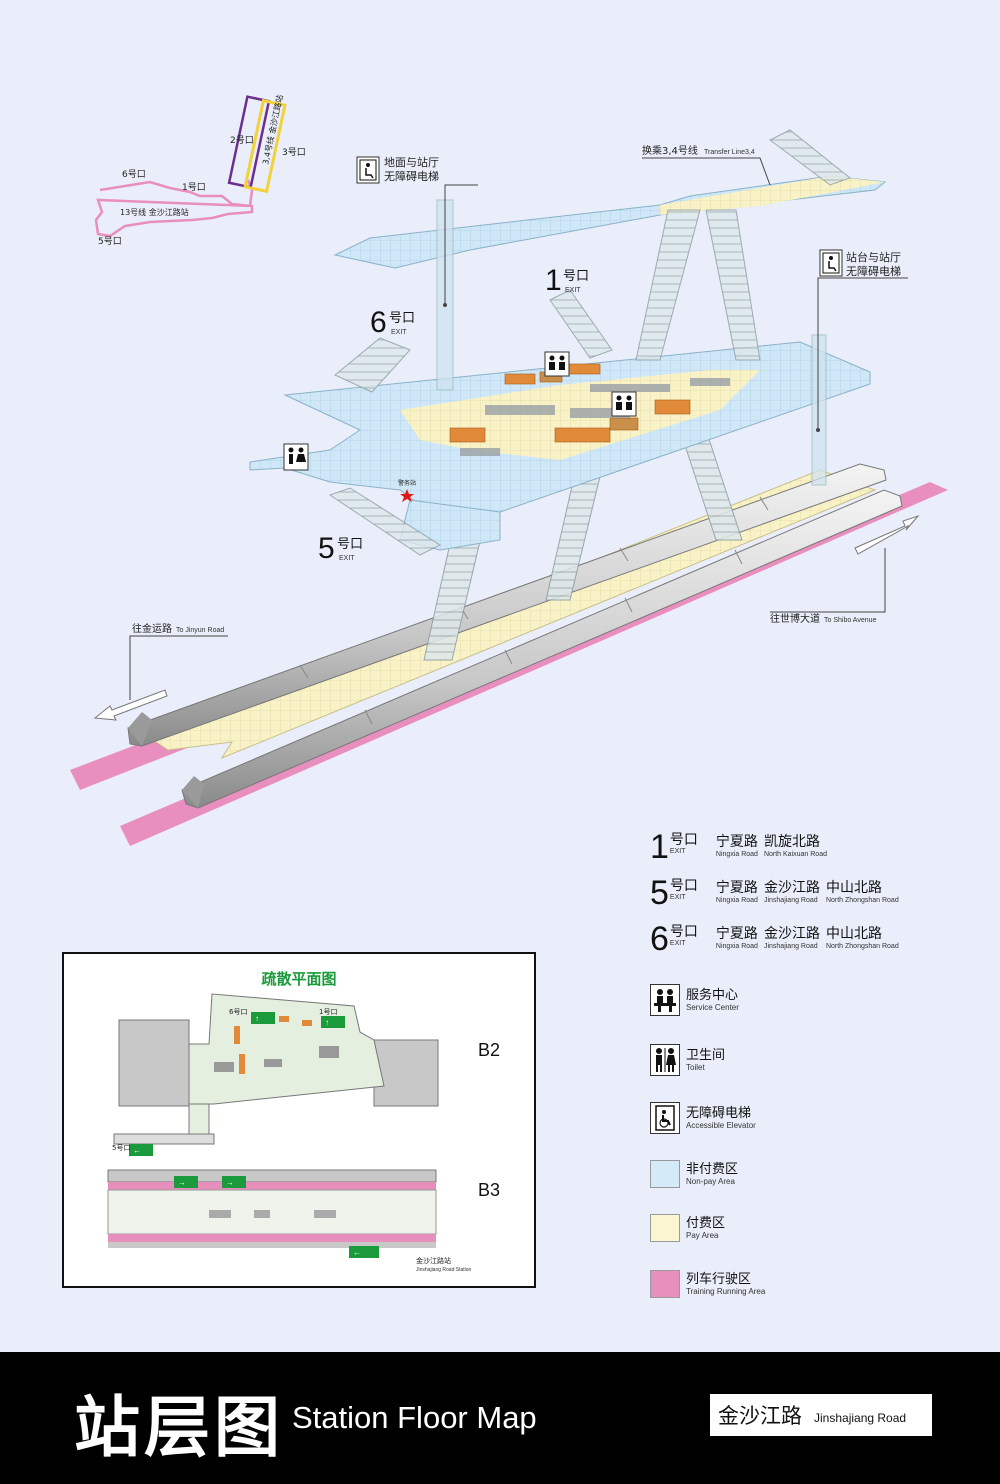 The image size is (1000, 1484). Describe the element at coordinates (659, 939) in the screenshot. I see `exit-number: 6` at that location.